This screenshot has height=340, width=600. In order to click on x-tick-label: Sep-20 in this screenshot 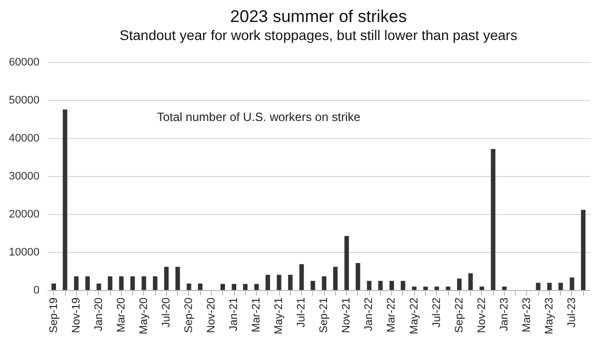, I will do `click(188, 315)`.